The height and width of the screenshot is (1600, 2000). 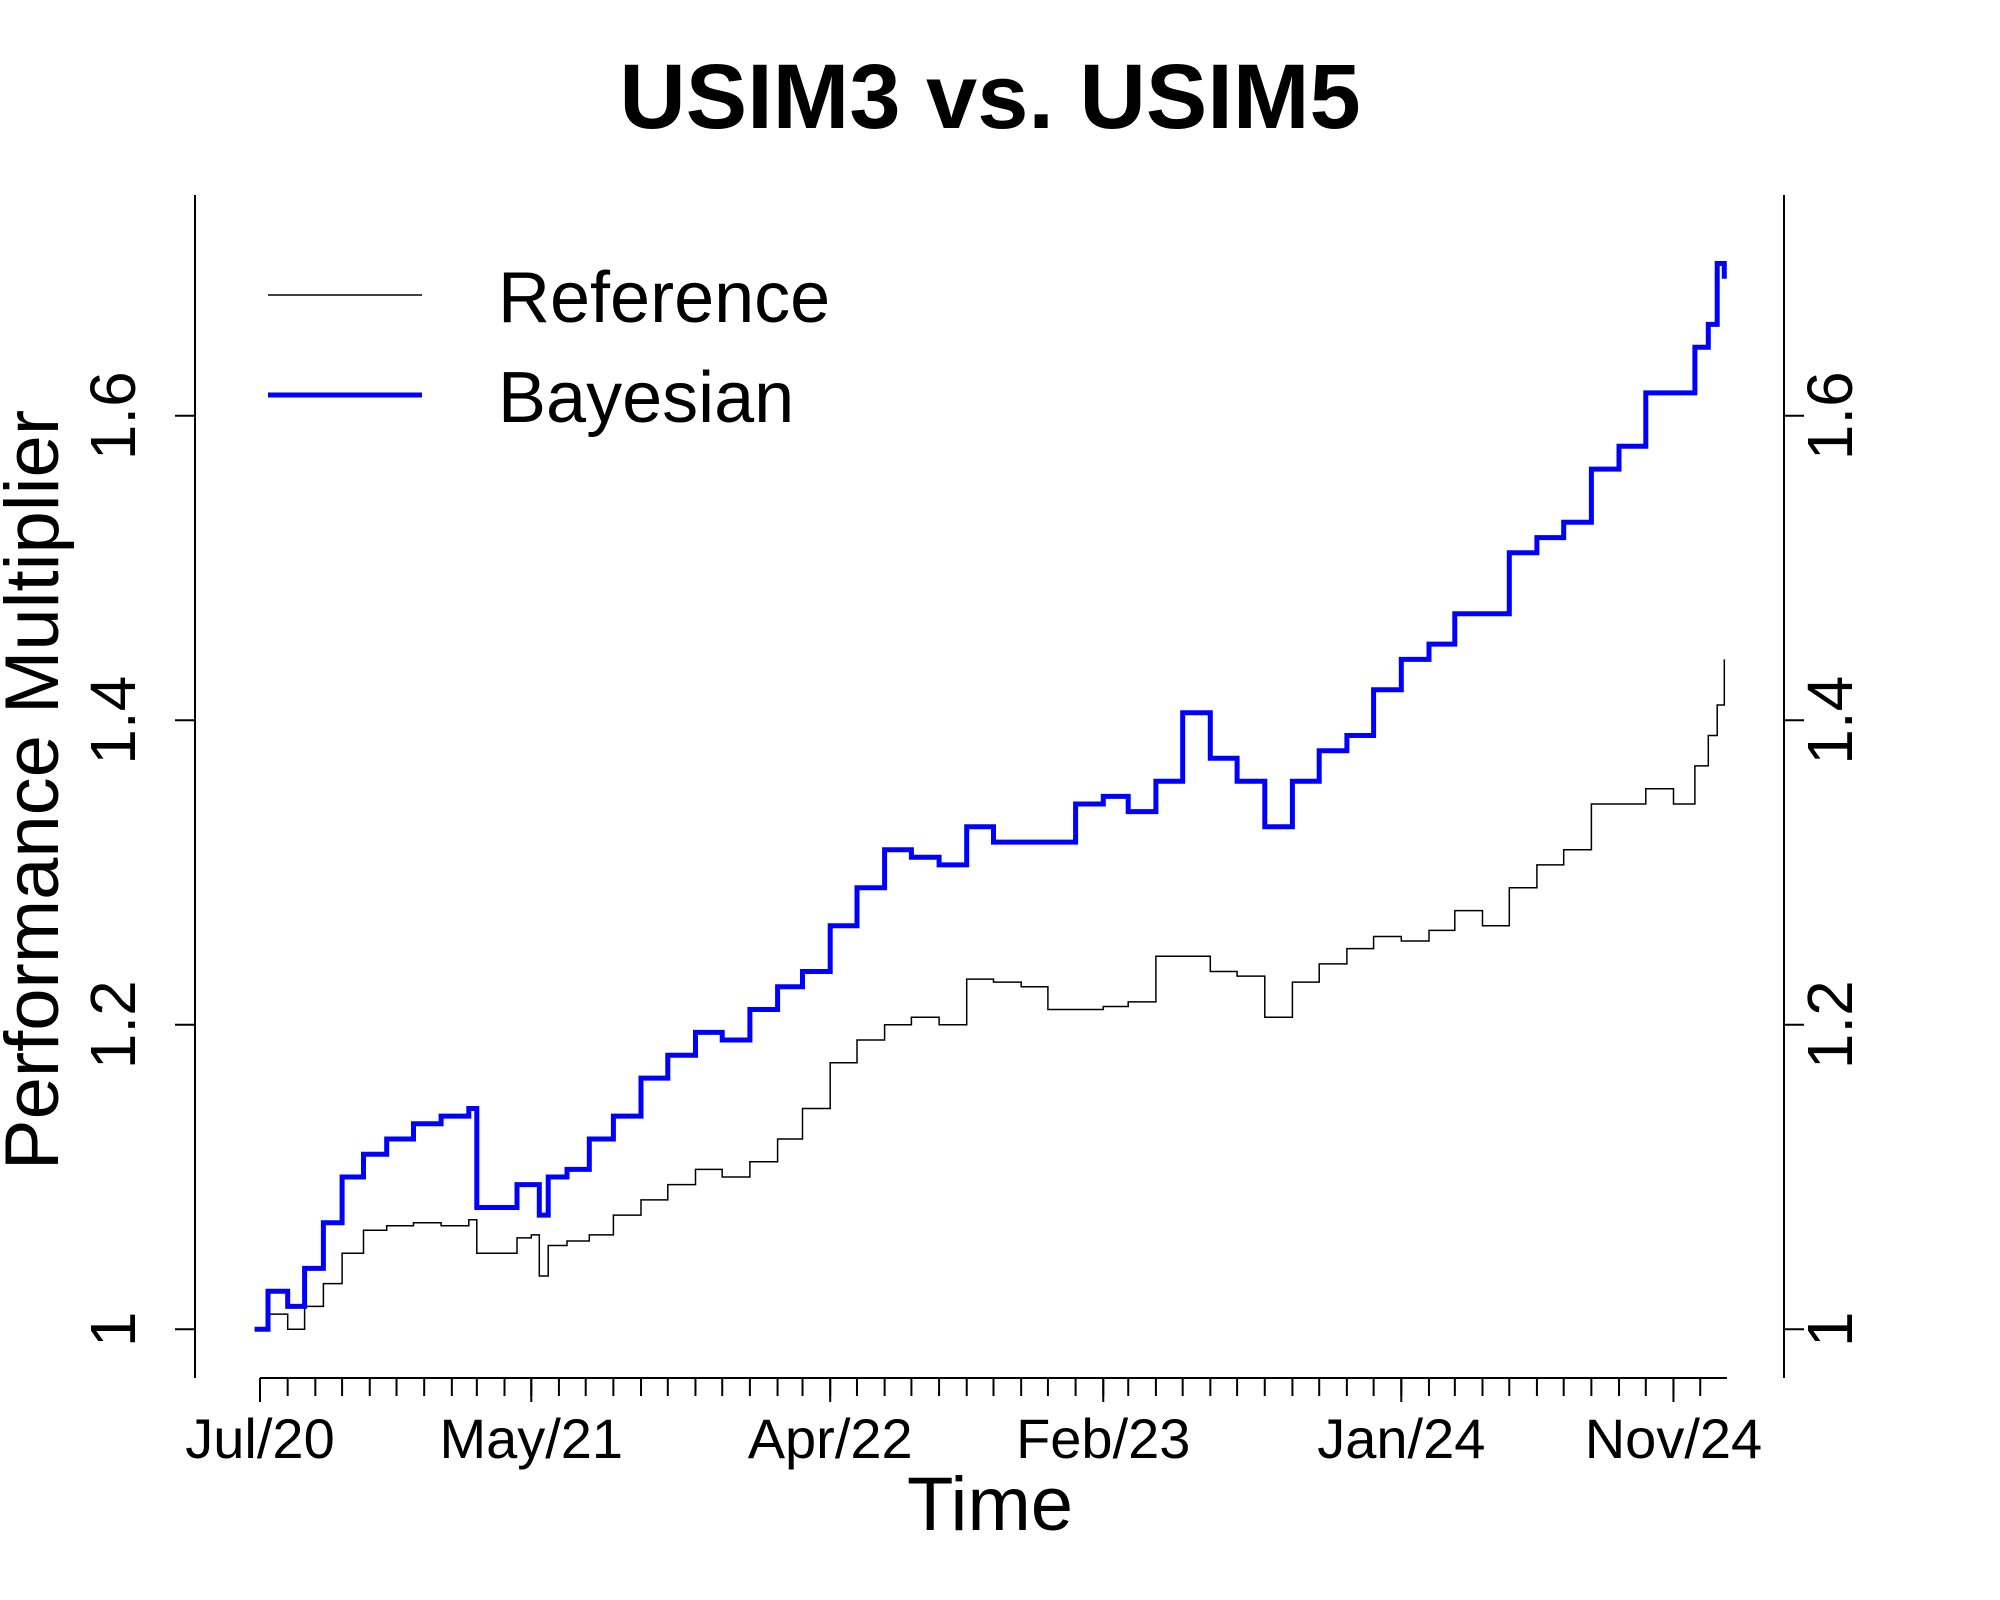 I want to click on legend-label-reference: Reference, so click(x=664, y=298).